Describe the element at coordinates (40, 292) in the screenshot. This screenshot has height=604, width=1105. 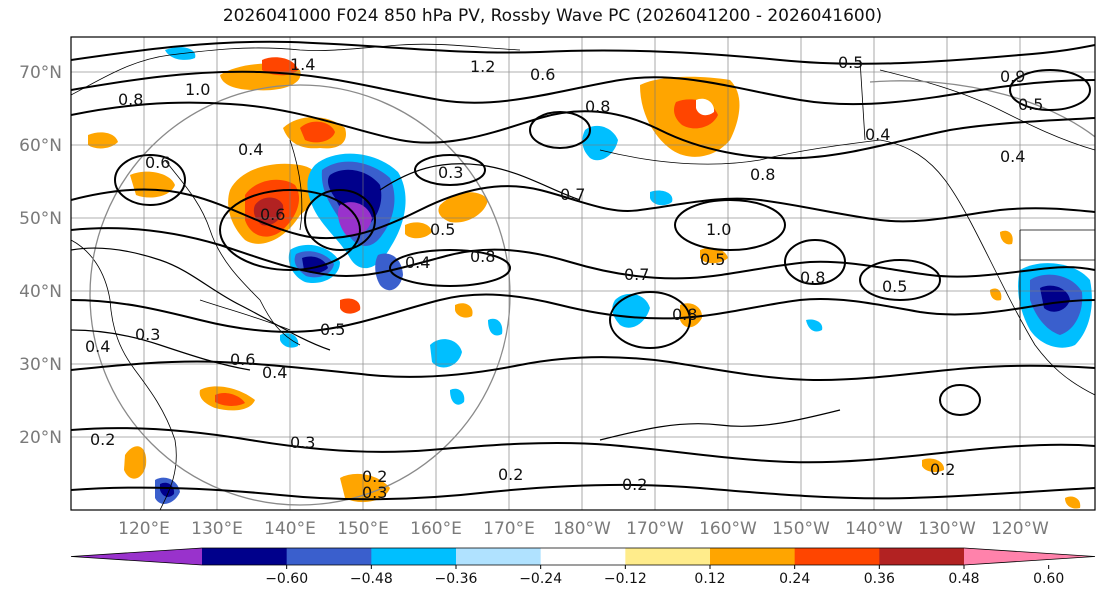
I see `lat-label: 40°N` at that location.